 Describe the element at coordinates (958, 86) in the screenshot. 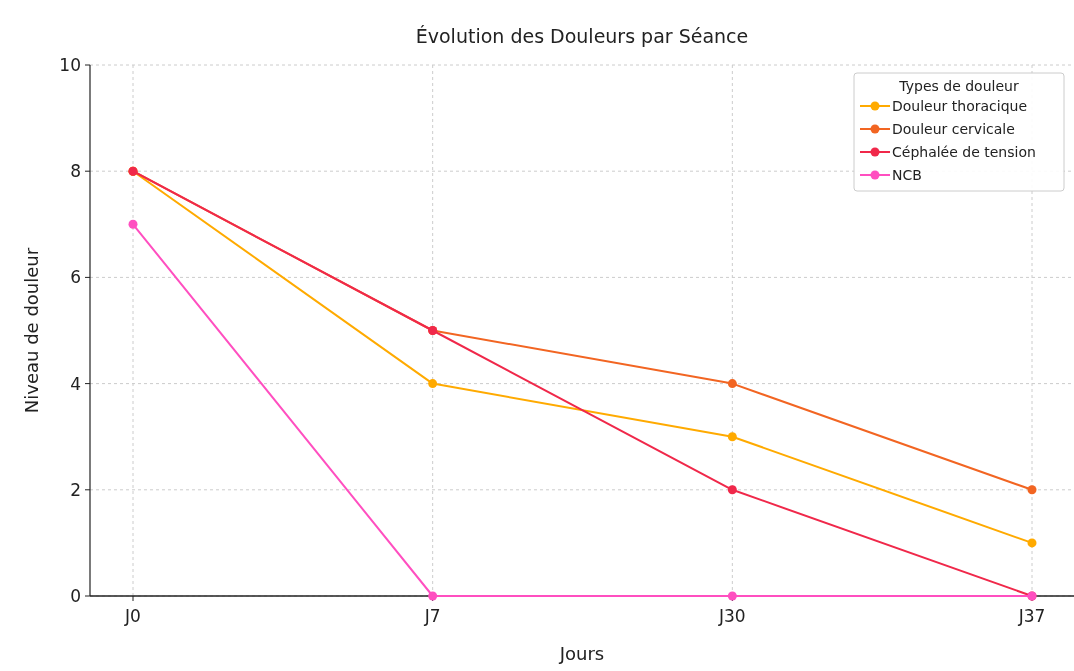

I see `legend-title: Types de douleur` at that location.